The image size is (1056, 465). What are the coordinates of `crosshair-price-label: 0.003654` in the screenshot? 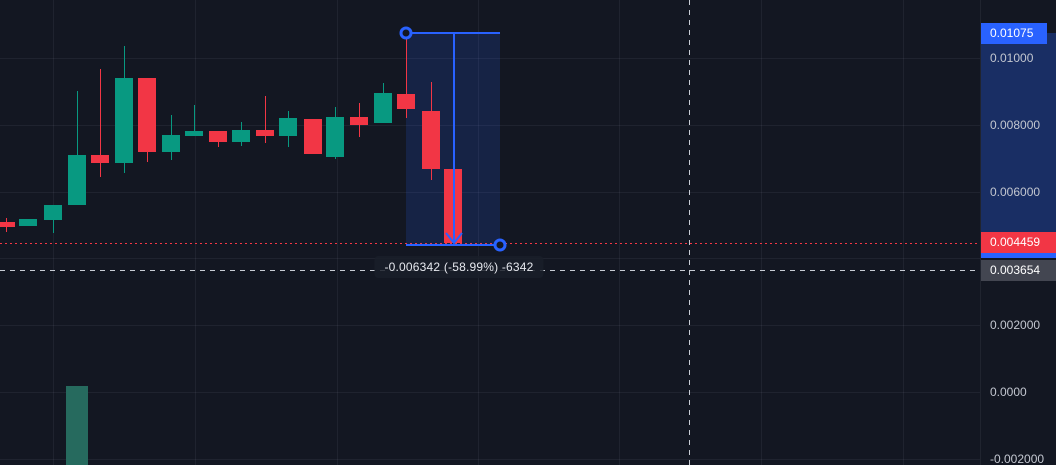 It's located at (1018, 270).